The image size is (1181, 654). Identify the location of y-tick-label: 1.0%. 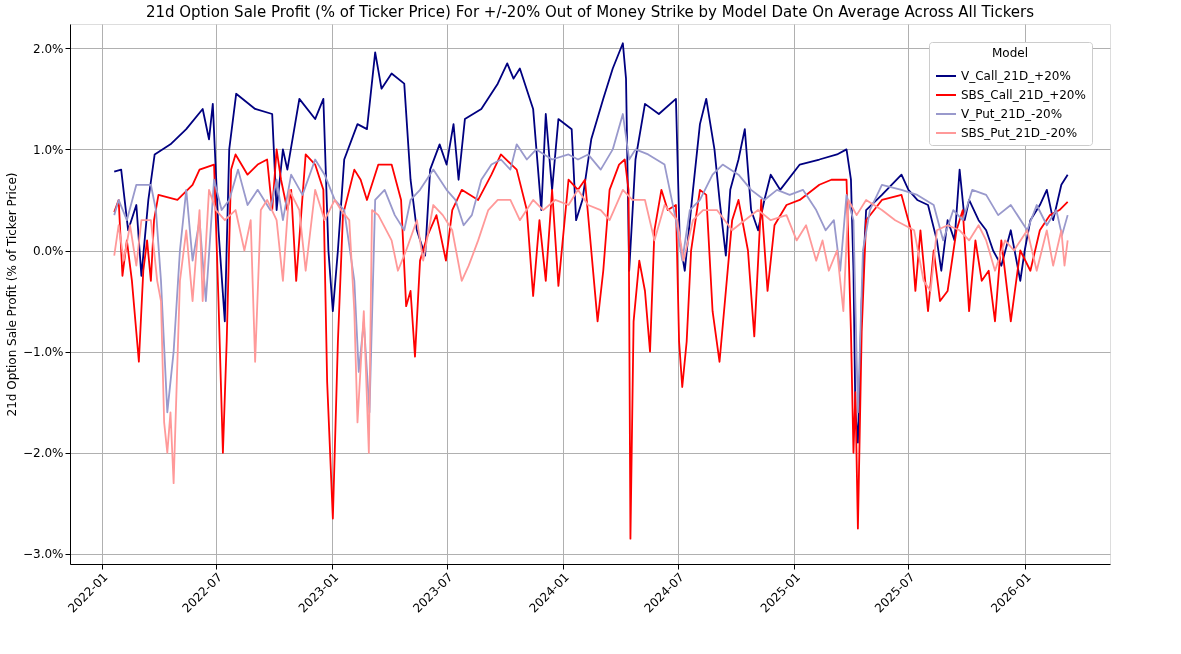
(48, 149).